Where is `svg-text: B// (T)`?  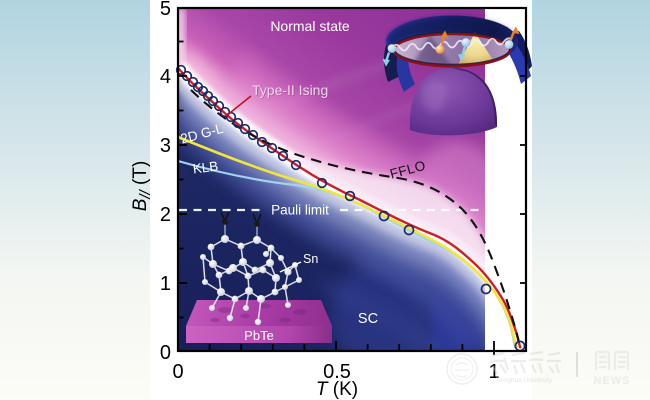 svg-text: B// (T) is located at coordinates (142, 186).